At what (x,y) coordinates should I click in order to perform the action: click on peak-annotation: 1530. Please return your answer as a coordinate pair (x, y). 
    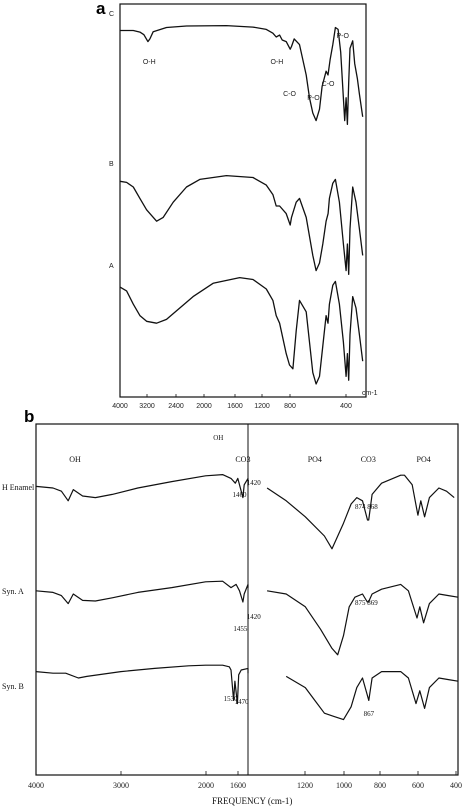
    Looking at the image, I should click on (231, 699).